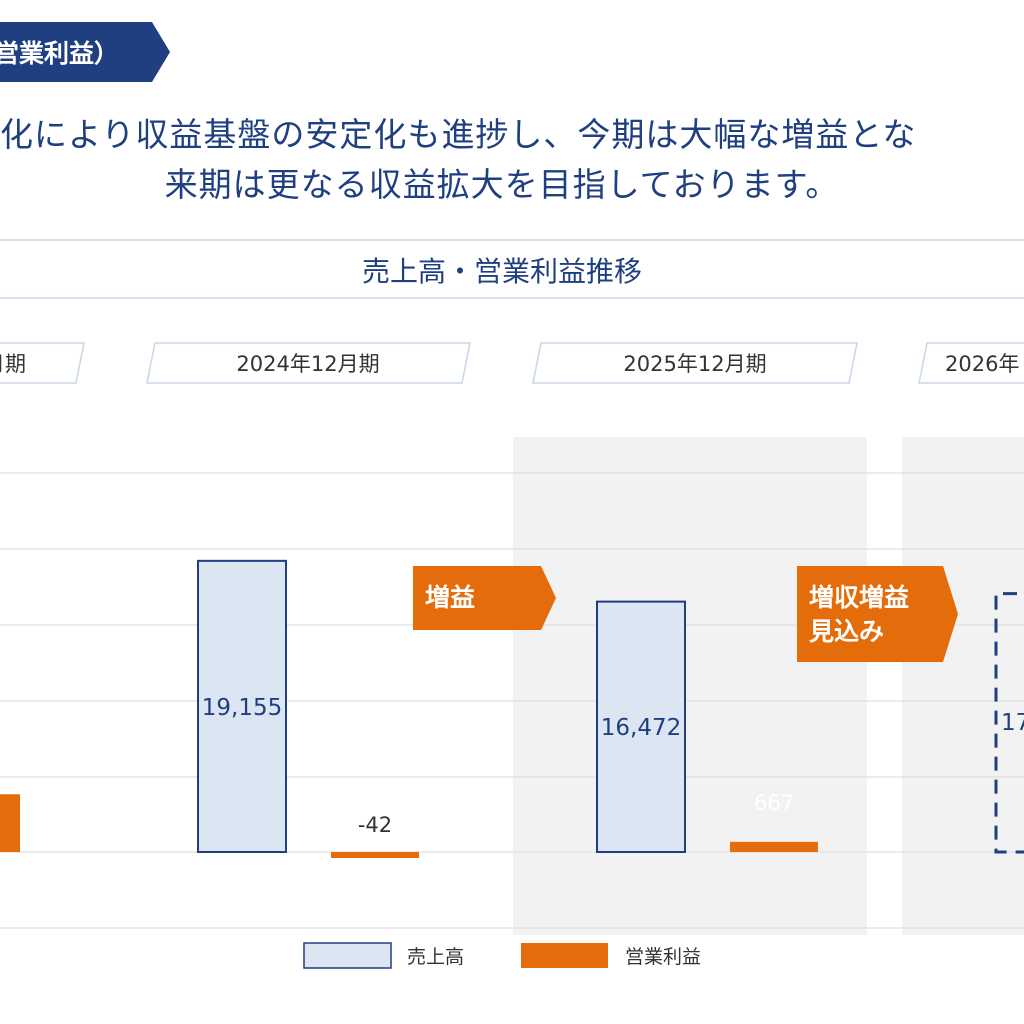 Image resolution: width=1024 pixels, height=1024 pixels. I want to click on outlook-callout, so click(877, 614).